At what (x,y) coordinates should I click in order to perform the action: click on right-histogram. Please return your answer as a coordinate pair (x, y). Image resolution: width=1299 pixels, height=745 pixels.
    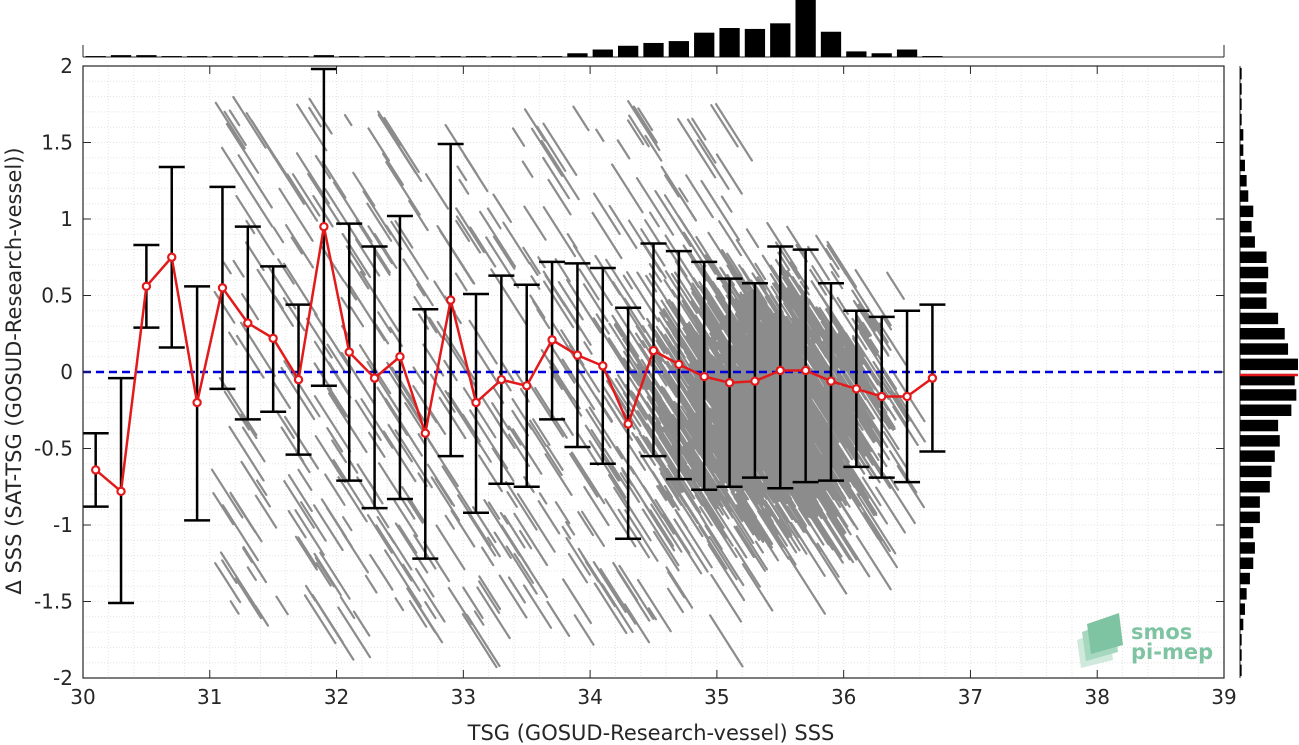
    Looking at the image, I should click on (1268, 372).